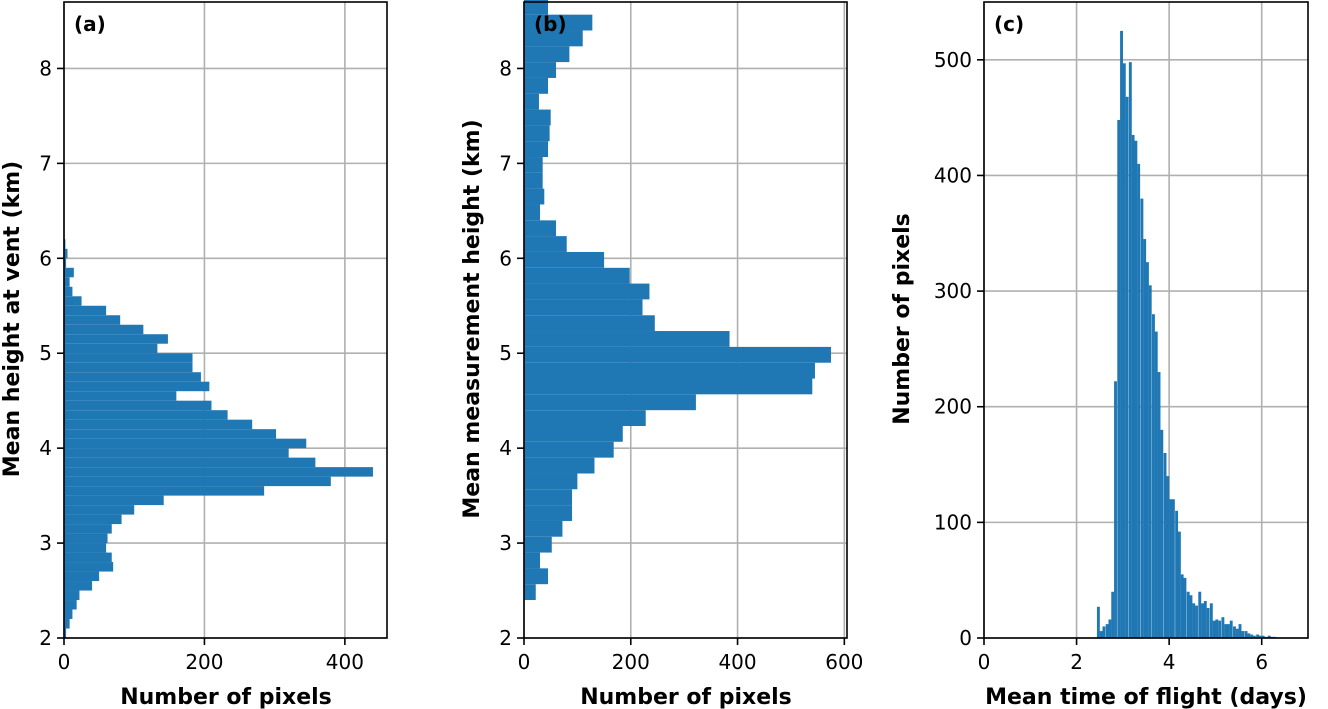 This screenshot has width=1328, height=709. I want to click on x-axis-label-a: Number of pixels, so click(226, 697).